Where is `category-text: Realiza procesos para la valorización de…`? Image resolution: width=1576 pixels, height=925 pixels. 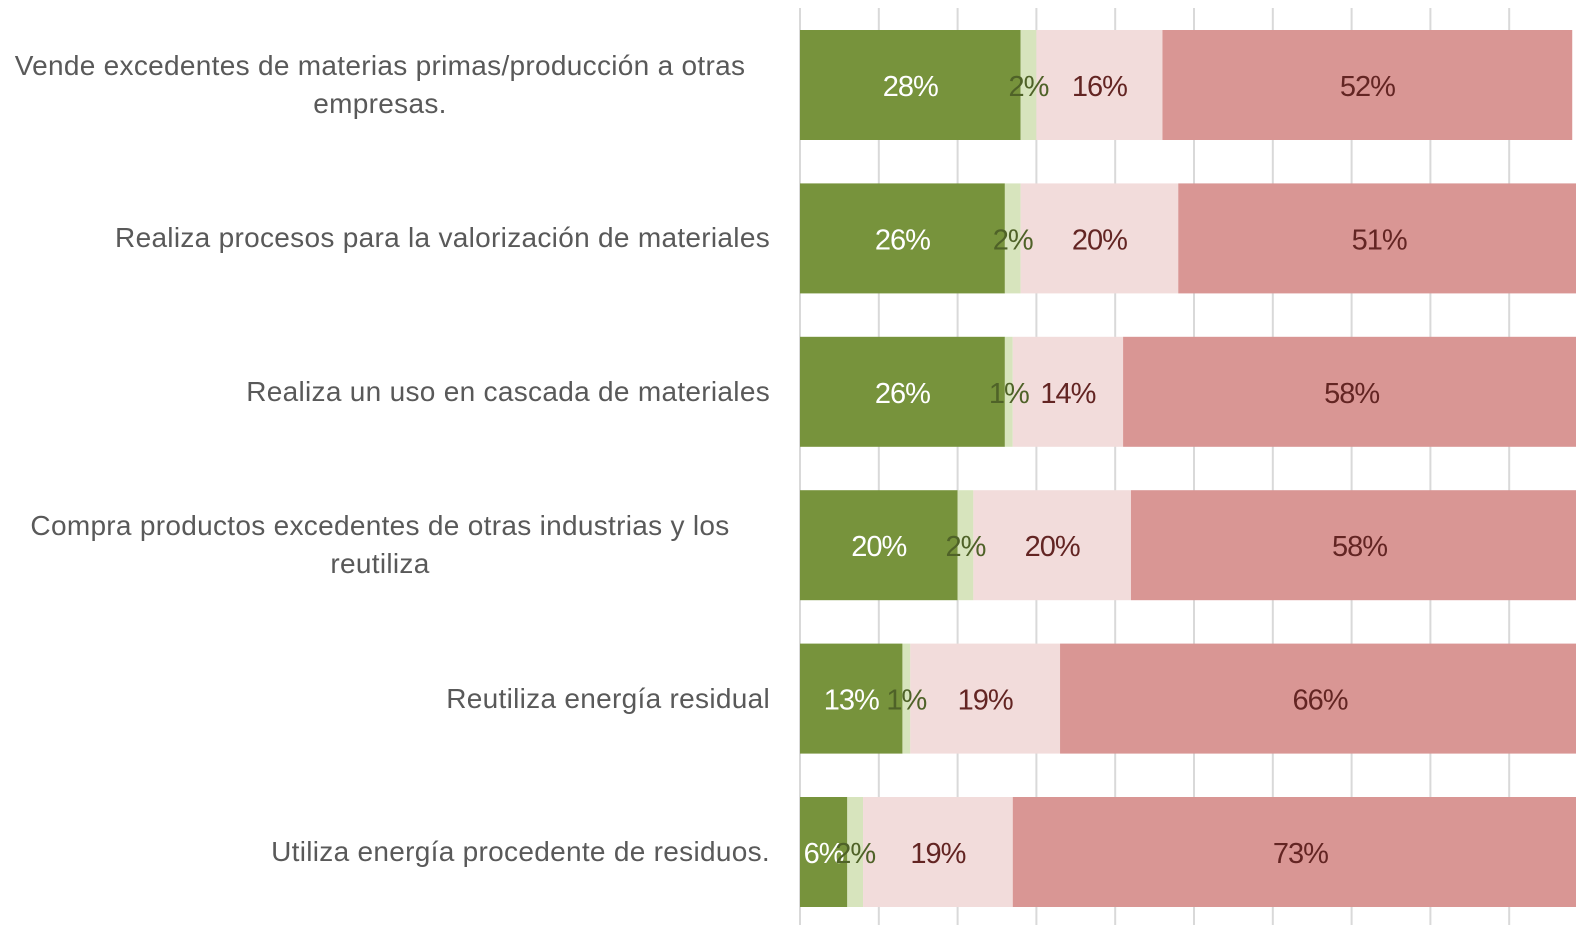
category-text: Realiza procesos para la valorización de… is located at coordinates (442, 238).